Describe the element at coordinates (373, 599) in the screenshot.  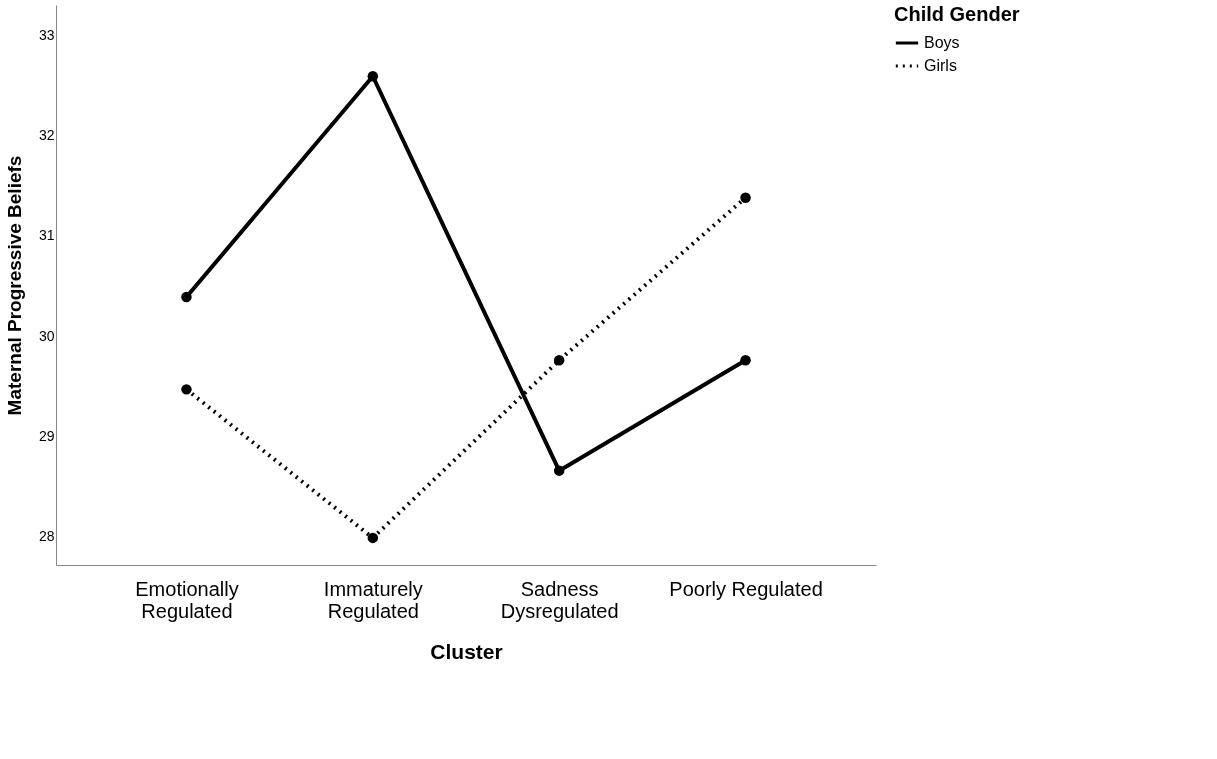
I see `x-tick-label: Immaturely Regulated` at that location.